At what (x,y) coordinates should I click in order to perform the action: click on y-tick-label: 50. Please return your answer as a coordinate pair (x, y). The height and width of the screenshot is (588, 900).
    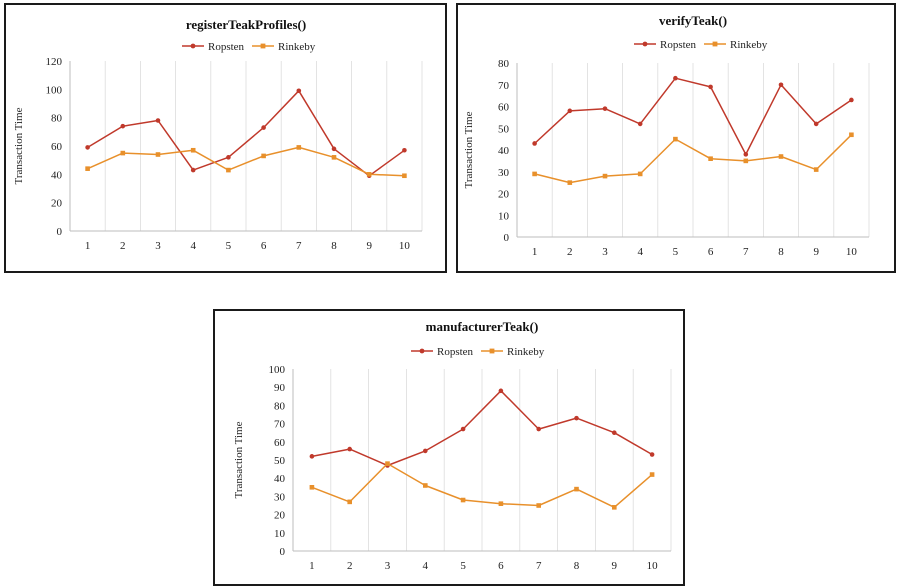
    Looking at the image, I should click on (280, 461).